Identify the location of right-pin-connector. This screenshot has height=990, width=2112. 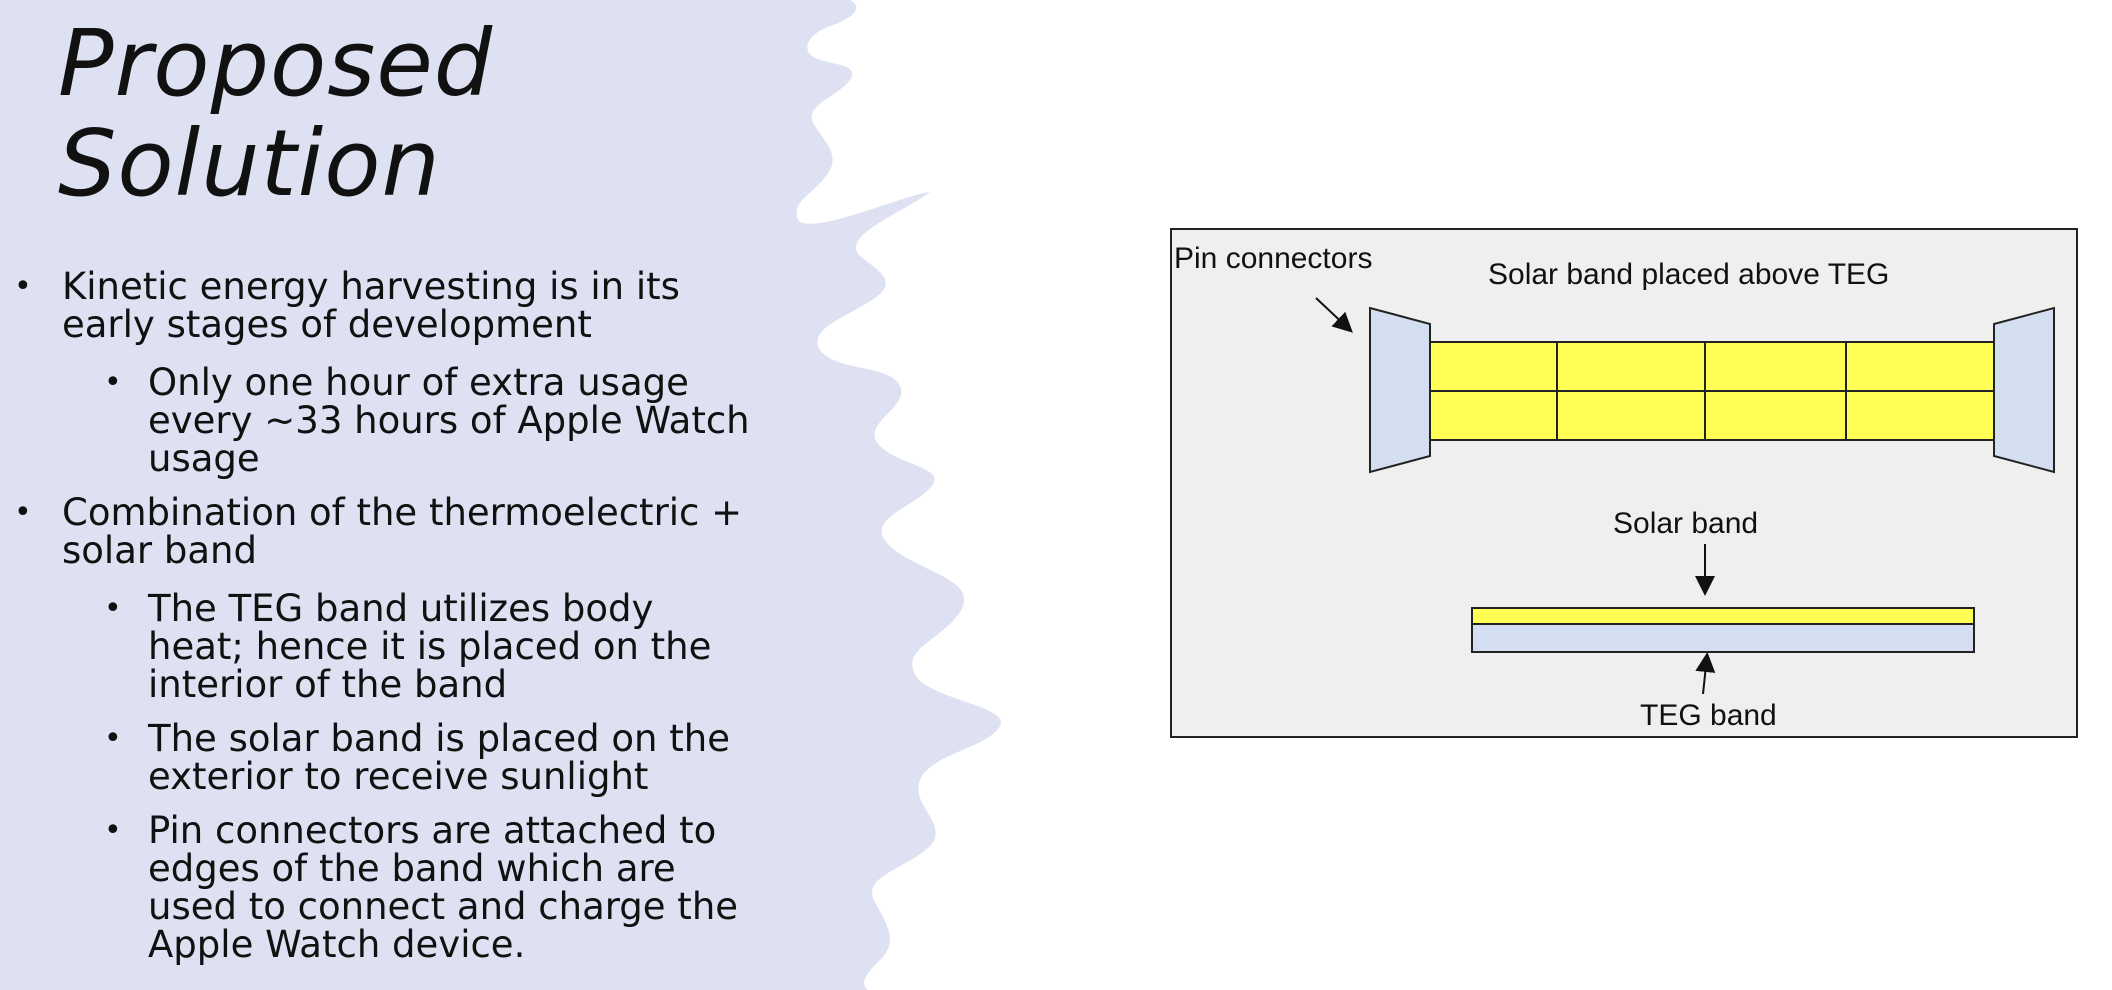
(2024, 390).